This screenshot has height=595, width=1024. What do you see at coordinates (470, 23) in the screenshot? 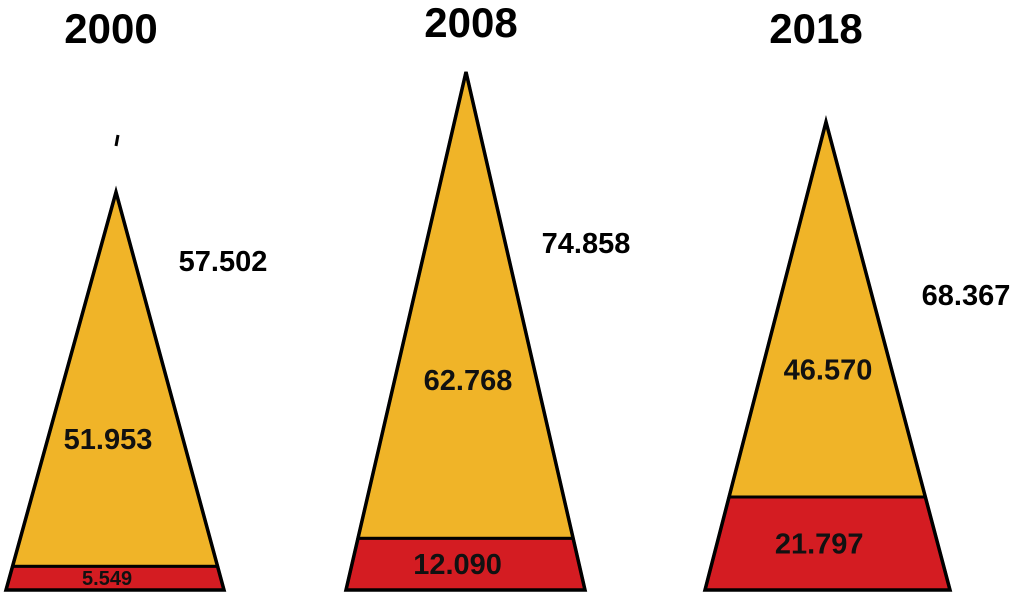
I see `year-title-2008: 2008` at bounding box center [470, 23].